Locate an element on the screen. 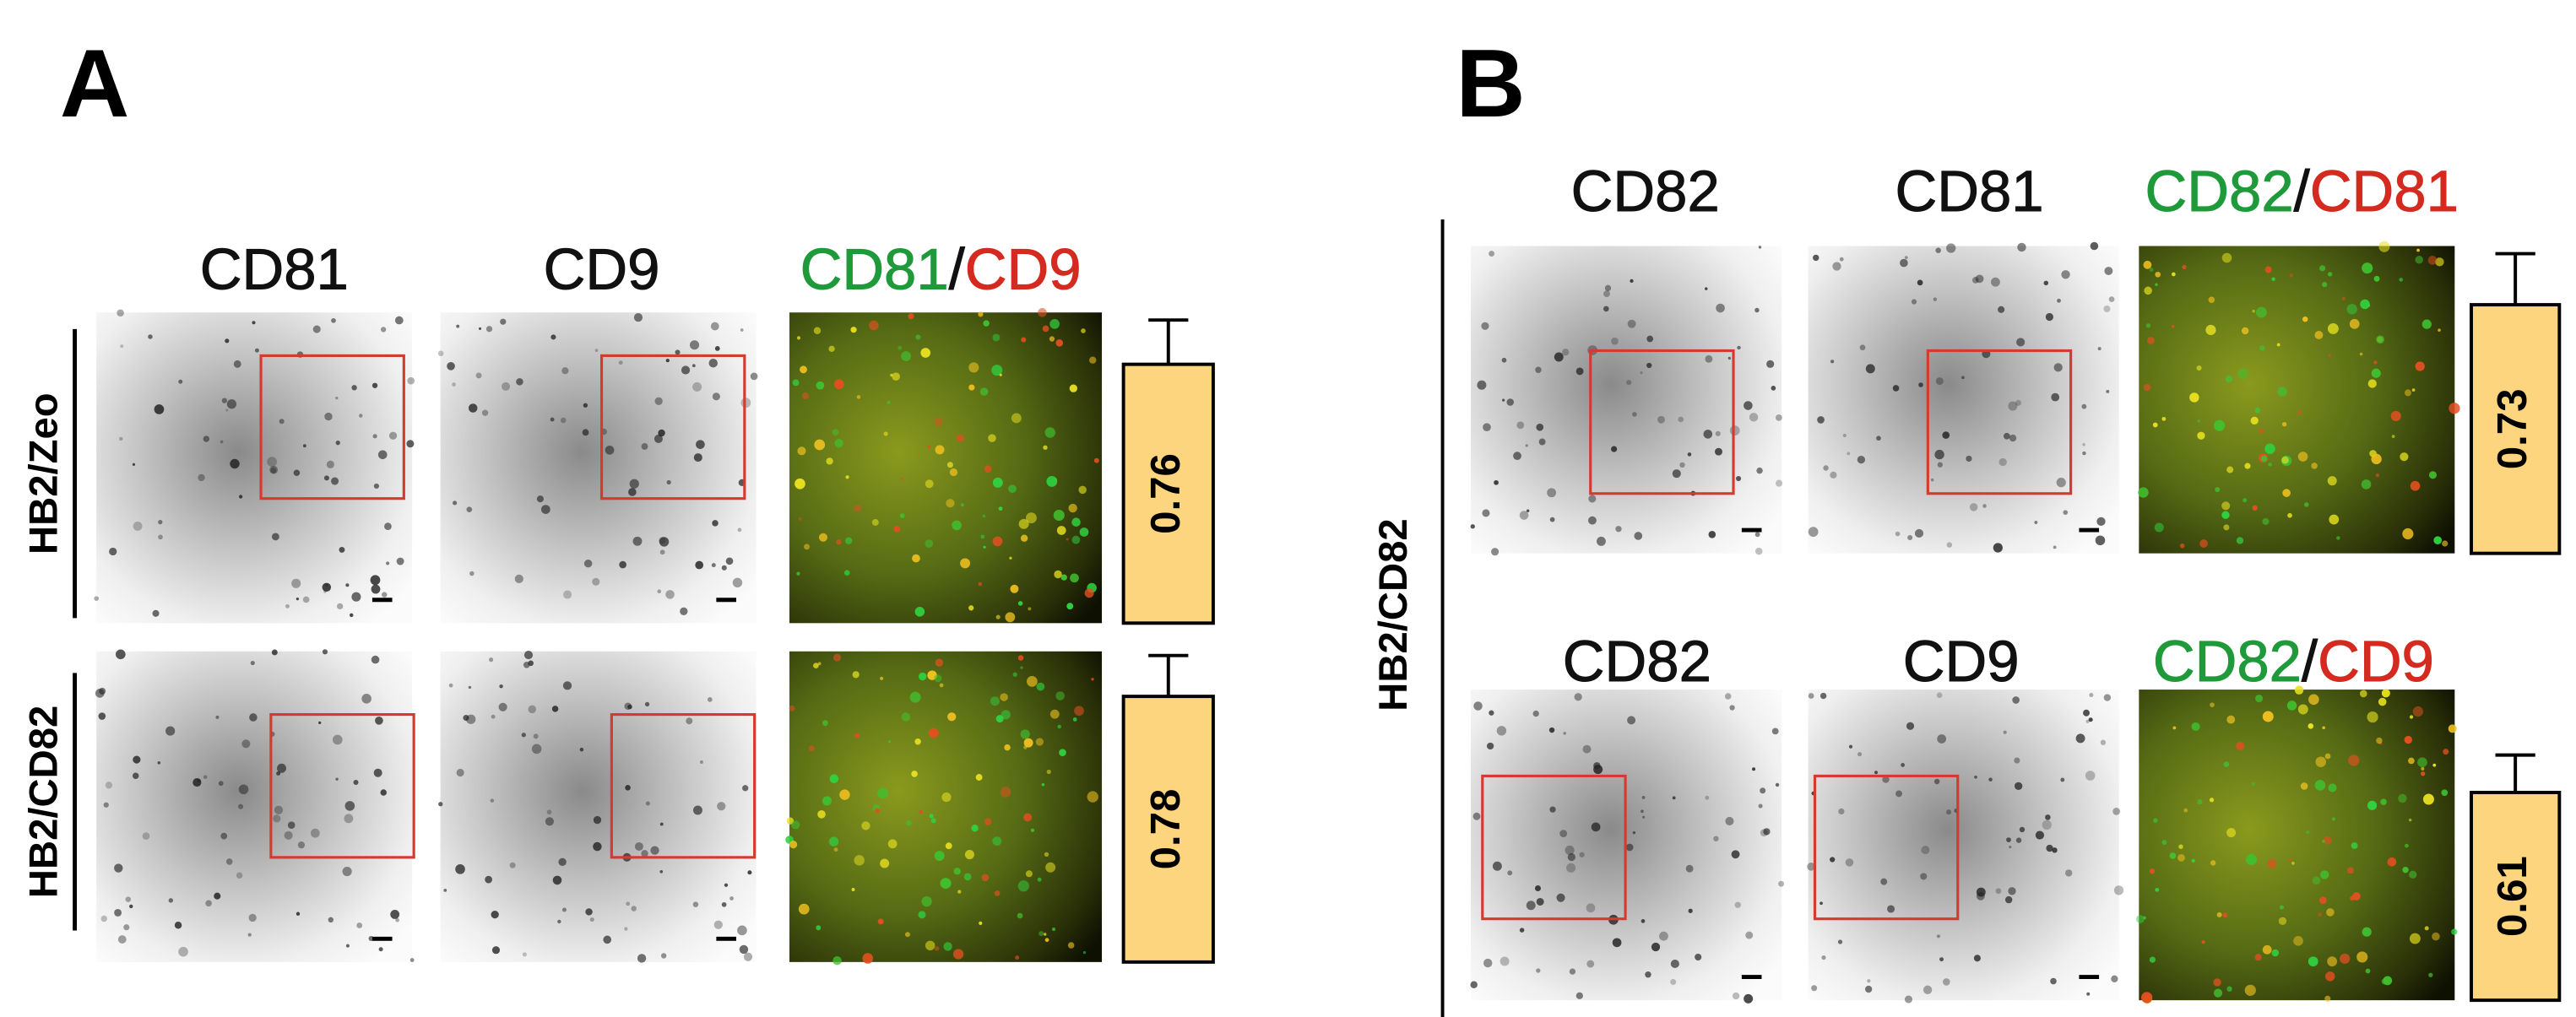  roi-box is located at coordinates (342, 786).